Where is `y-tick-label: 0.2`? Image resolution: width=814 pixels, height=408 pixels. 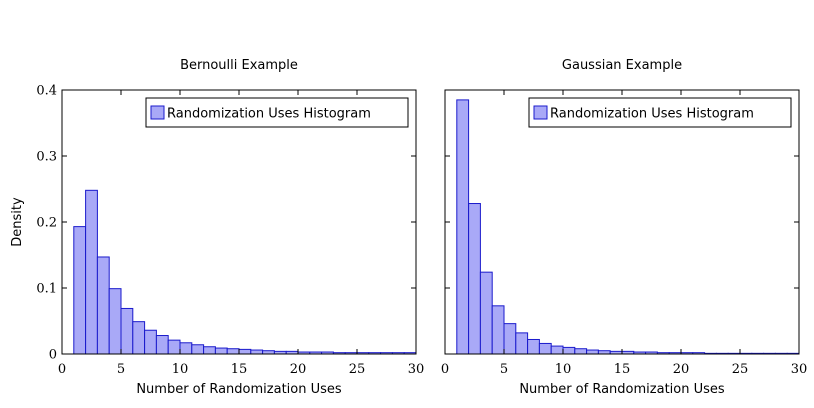
y-tick-label: 0.2 is located at coordinates (46, 223).